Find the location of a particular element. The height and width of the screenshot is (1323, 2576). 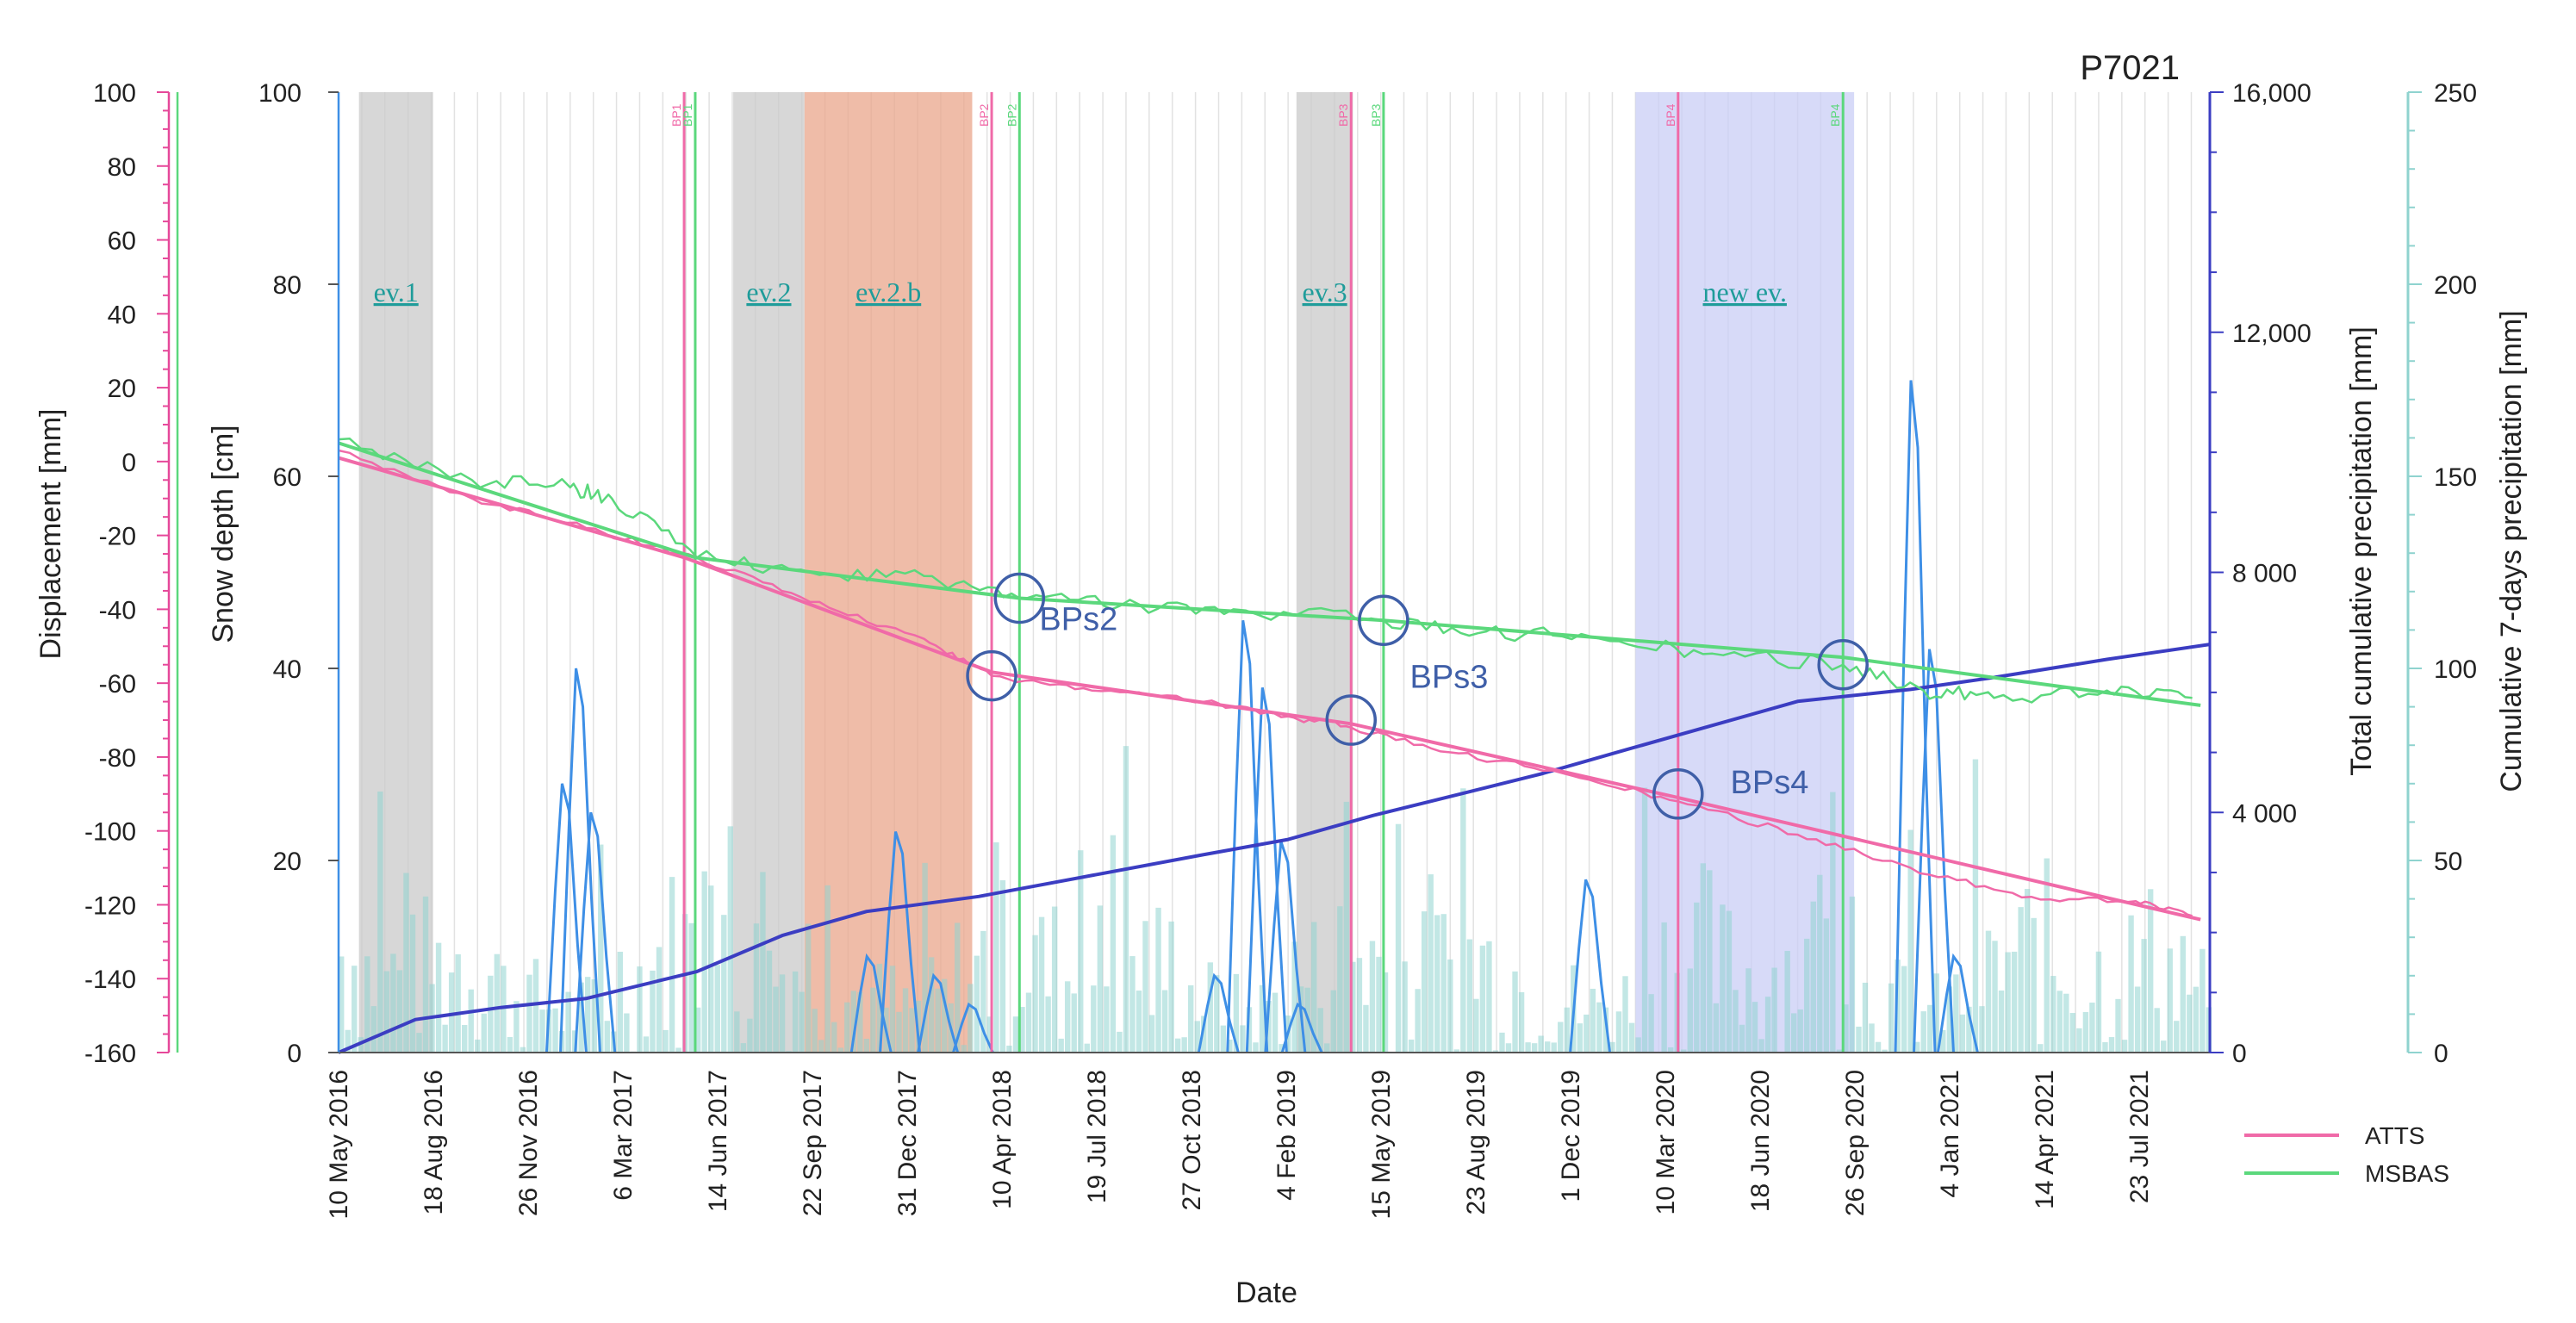

x-tick-label: 10 May 2016 is located at coordinates (339, 1144).